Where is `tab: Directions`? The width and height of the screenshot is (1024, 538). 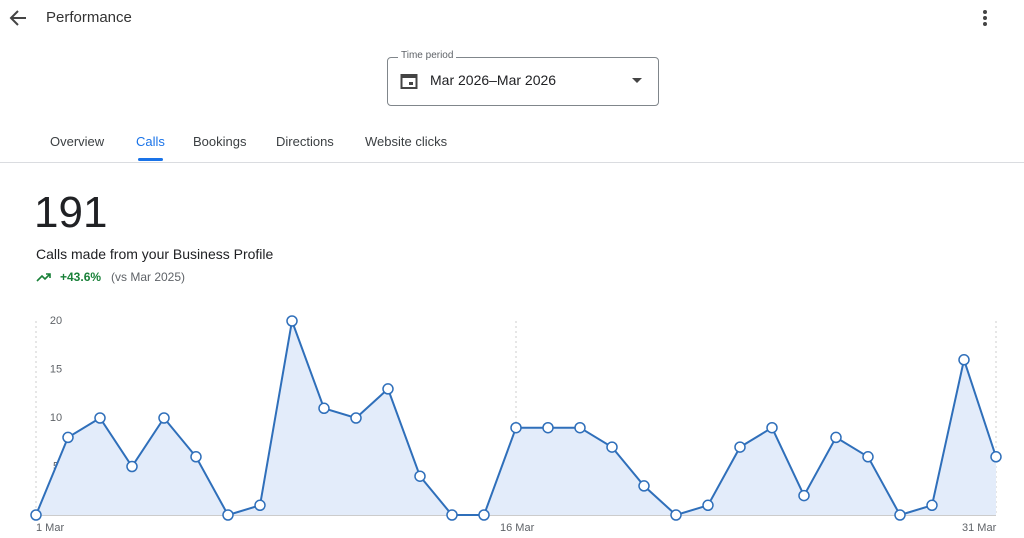 tab: Directions is located at coordinates (305, 141).